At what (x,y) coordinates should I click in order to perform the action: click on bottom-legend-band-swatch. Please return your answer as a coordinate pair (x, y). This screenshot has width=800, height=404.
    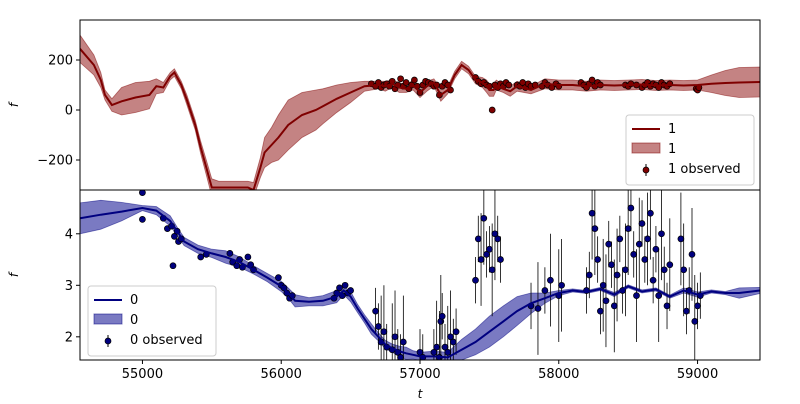
    Looking at the image, I should click on (108, 319).